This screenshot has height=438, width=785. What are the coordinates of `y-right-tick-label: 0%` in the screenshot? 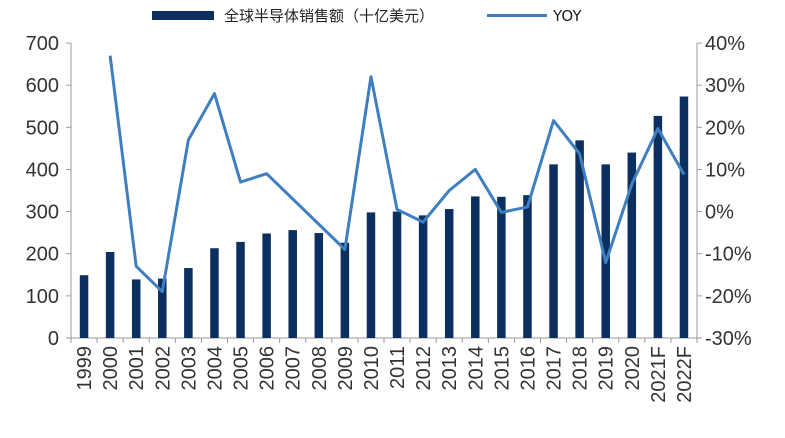 It's located at (719, 213).